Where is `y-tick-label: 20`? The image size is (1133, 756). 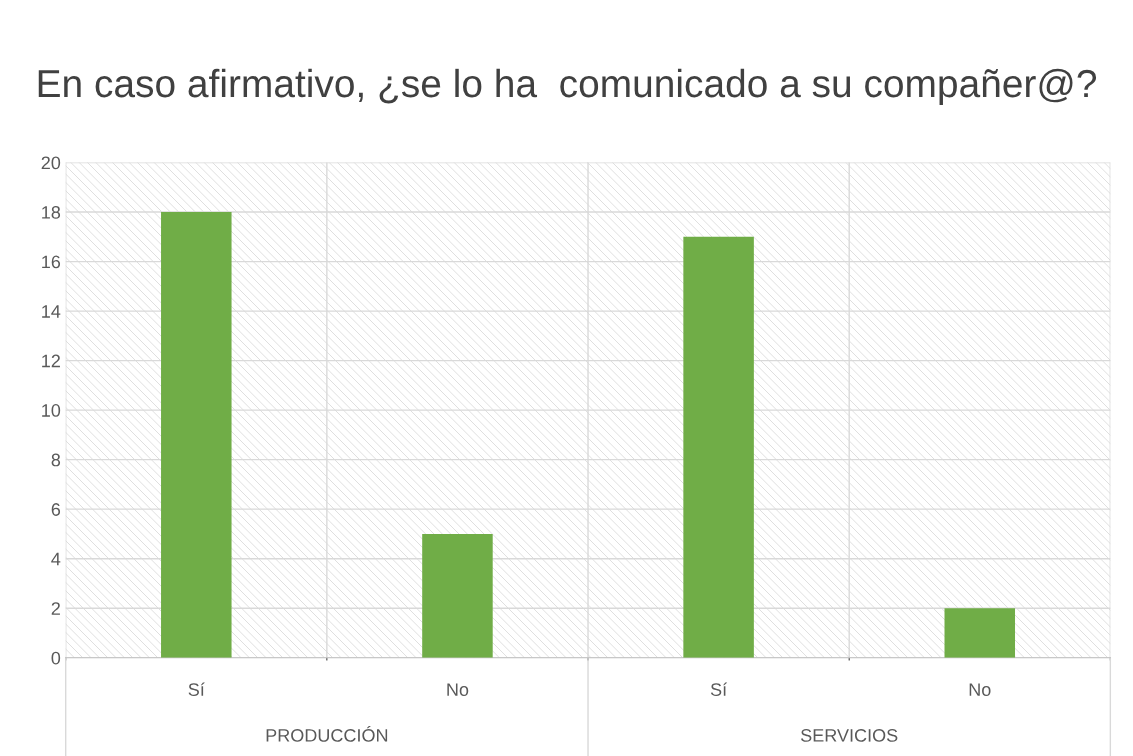
y-tick-label: 20 is located at coordinates (51, 163).